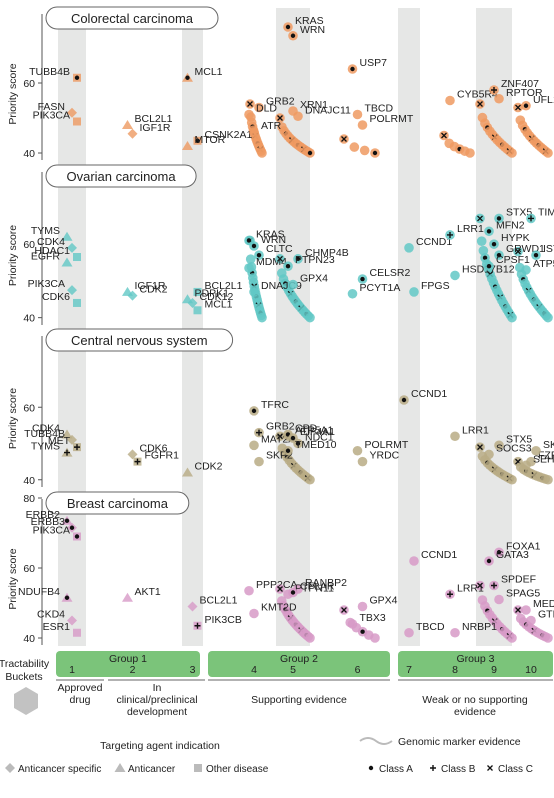 This screenshot has width=554, height=798. What do you see at coordinates (470, 588) in the screenshot?
I see `gene-label: LRR1` at bounding box center [470, 588].